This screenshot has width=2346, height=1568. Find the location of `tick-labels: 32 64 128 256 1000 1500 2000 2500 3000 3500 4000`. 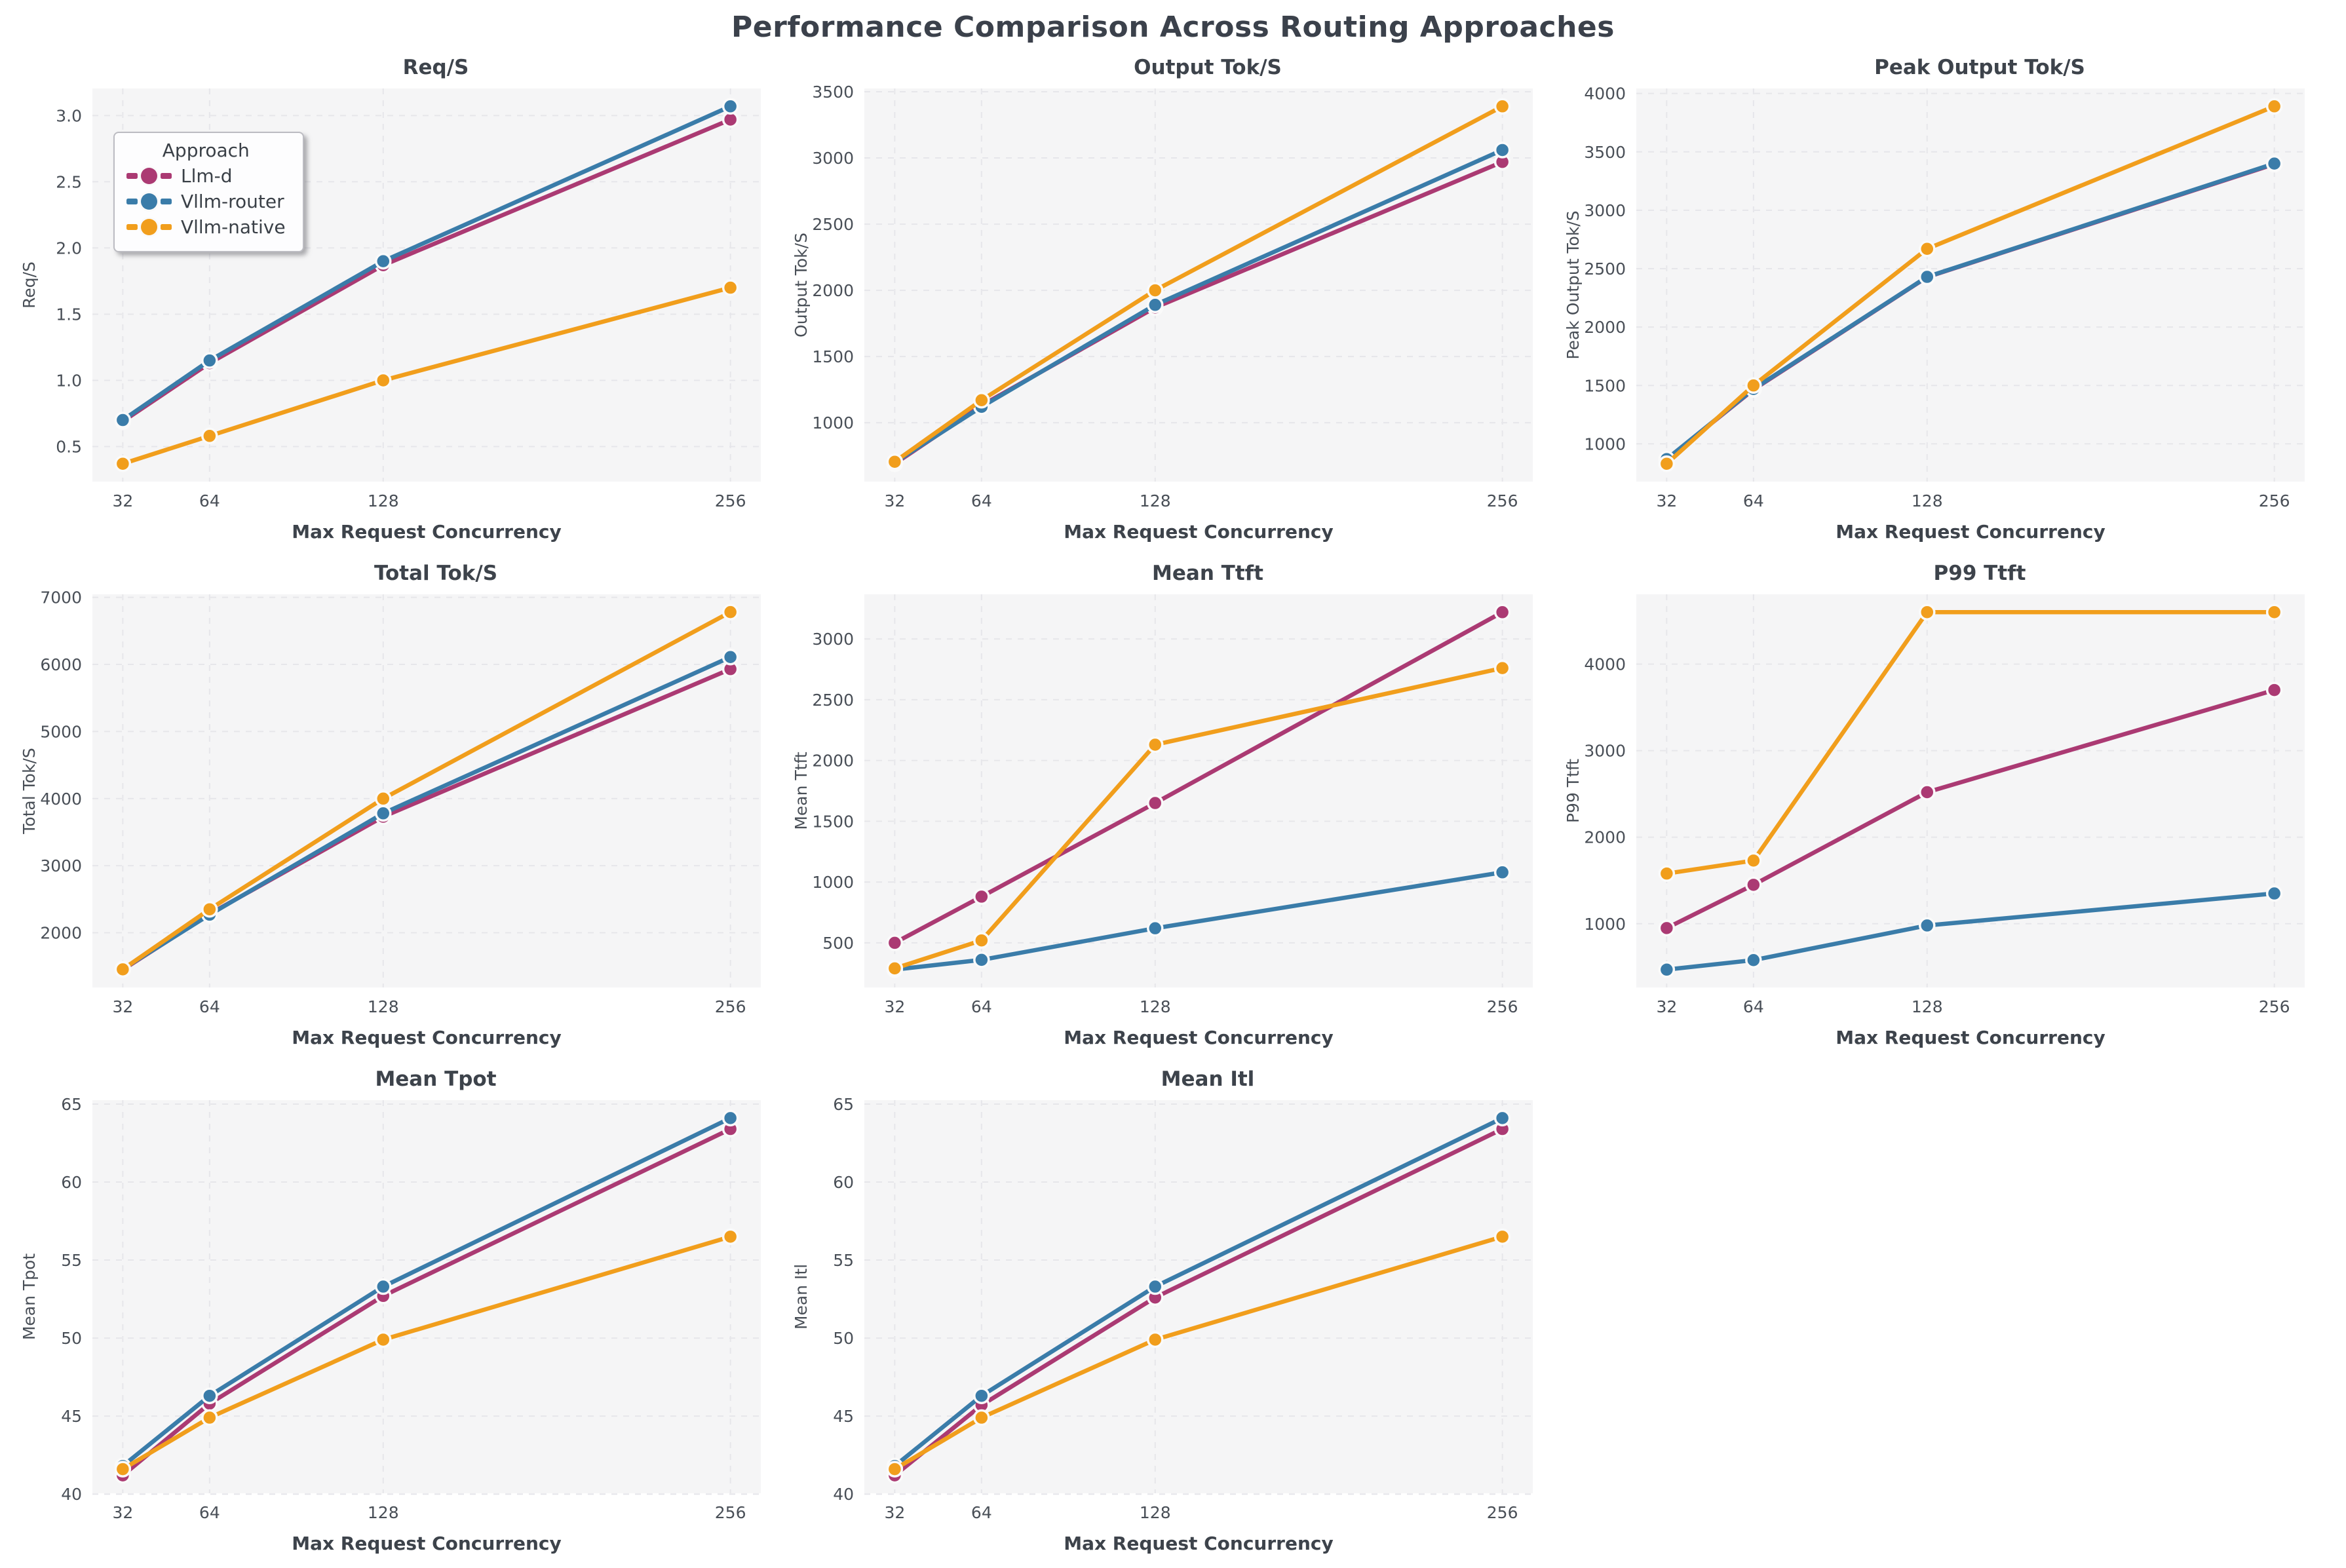

tick-labels: 32 64 128 256 1000 1500 2000 2500 3000 3500 4000 is located at coordinates (1937, 298).